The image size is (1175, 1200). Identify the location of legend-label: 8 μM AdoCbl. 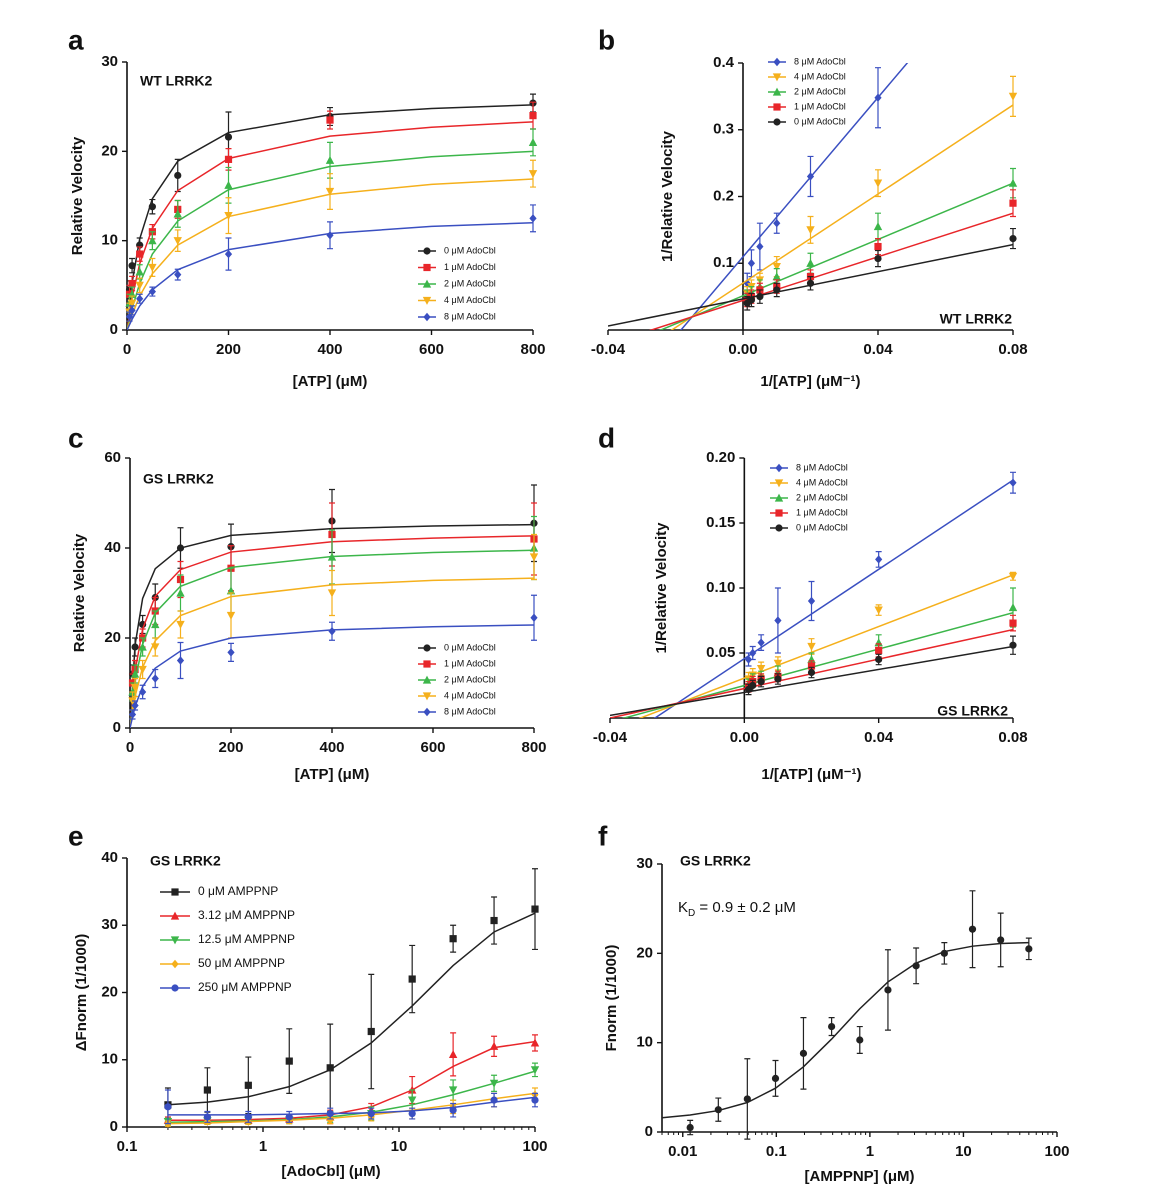
(820, 61).